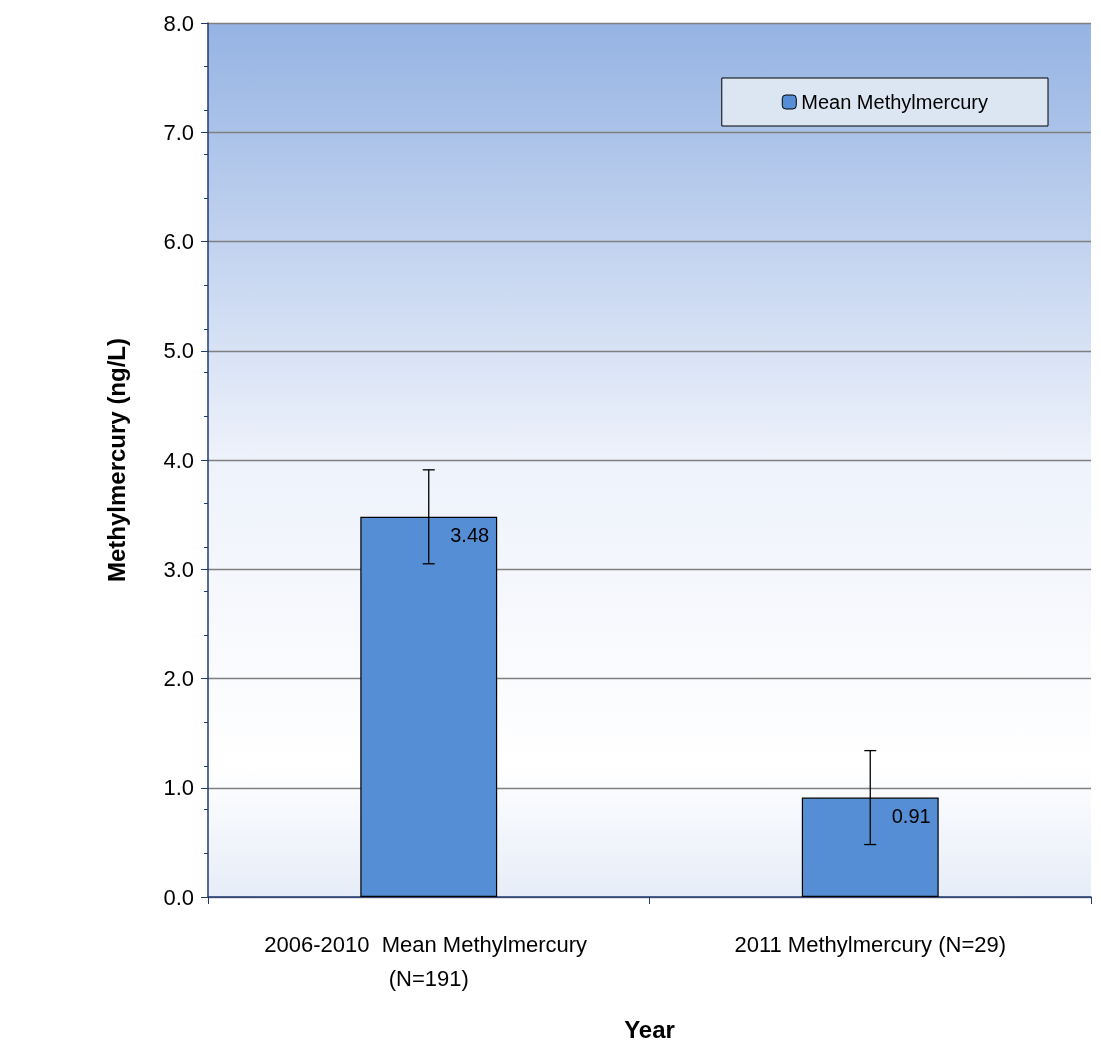 The width and height of the screenshot is (1101, 1055). I want to click on y-axis-title: Methylmercury (ng/L), so click(116, 460).